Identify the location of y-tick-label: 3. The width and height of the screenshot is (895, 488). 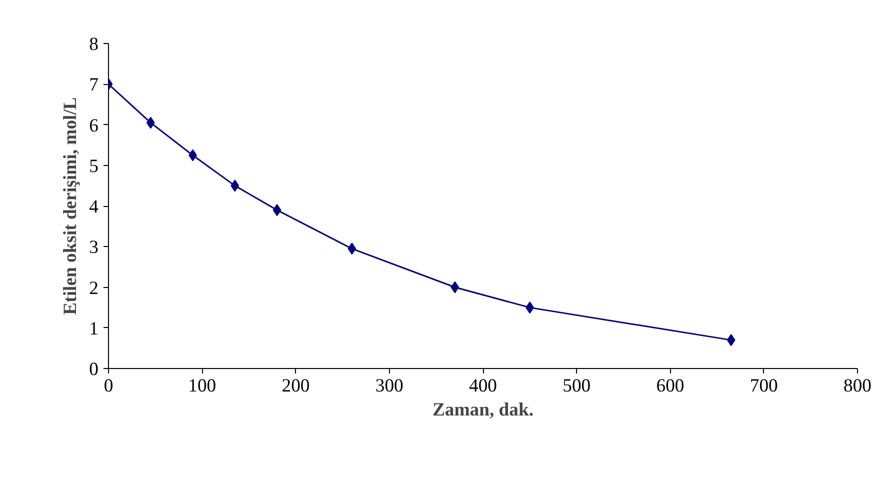
(93, 247).